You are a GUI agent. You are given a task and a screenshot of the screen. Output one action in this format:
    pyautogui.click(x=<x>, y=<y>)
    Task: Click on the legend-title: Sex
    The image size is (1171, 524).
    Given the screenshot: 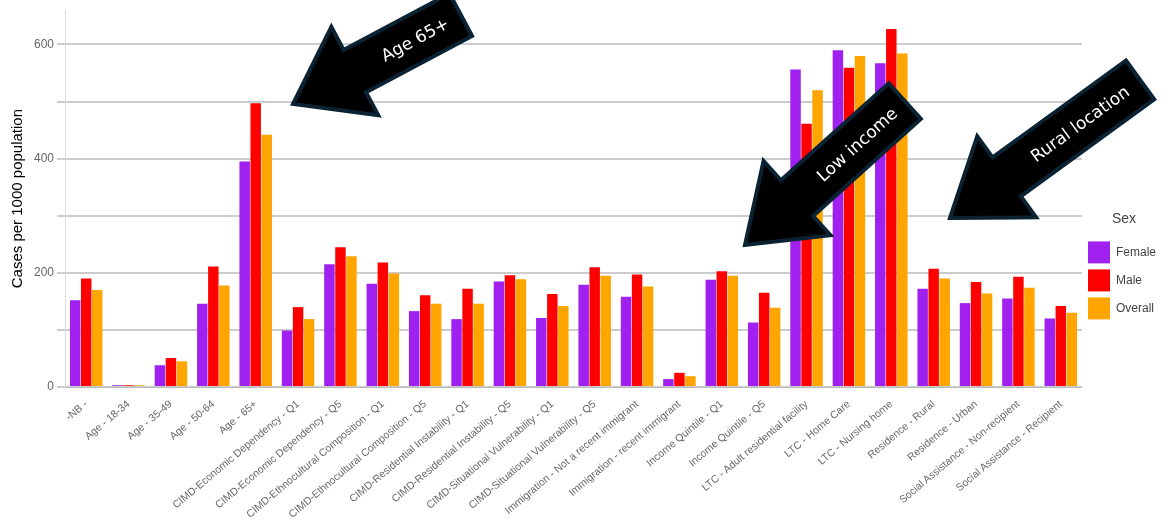 What is the action you would take?
    pyautogui.click(x=1124, y=218)
    